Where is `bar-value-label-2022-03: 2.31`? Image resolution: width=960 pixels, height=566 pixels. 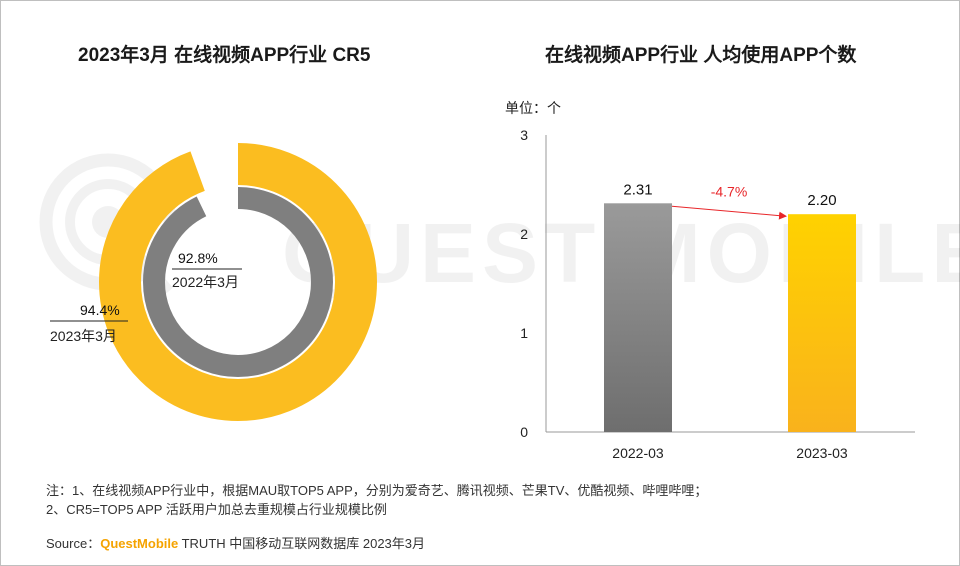
bar-value-label-2022-03: 2.31 is located at coordinates (637, 189).